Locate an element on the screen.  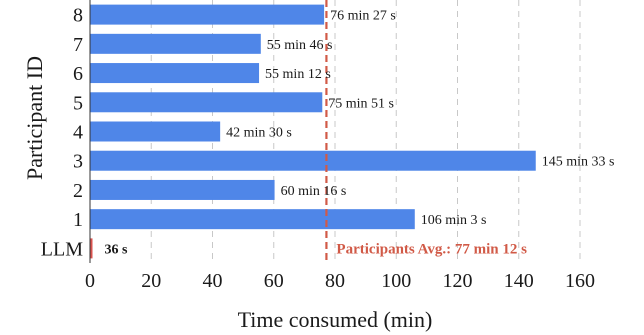
x-tick-120: 120 is located at coordinates (458, 281).